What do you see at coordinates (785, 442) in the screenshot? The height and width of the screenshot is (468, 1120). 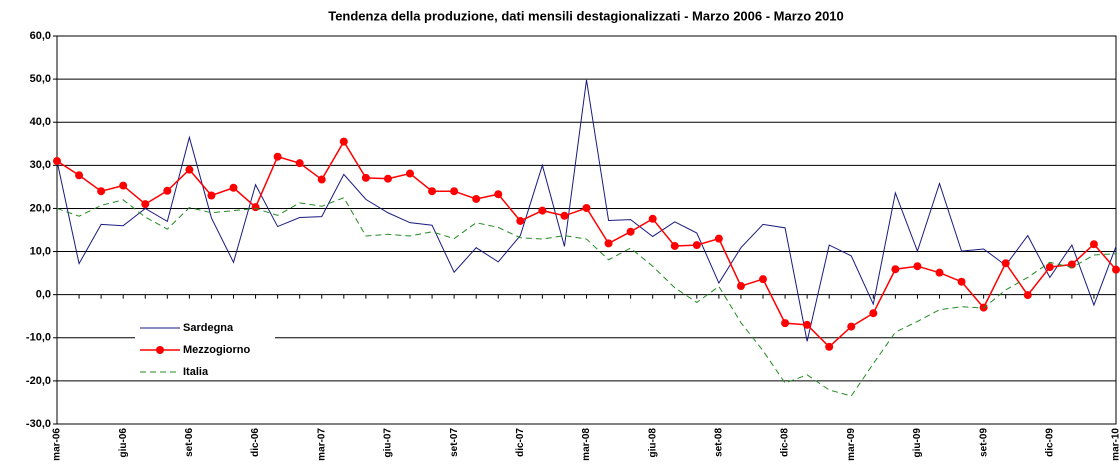 I see `x-tick-label: dic-08` at bounding box center [785, 442].